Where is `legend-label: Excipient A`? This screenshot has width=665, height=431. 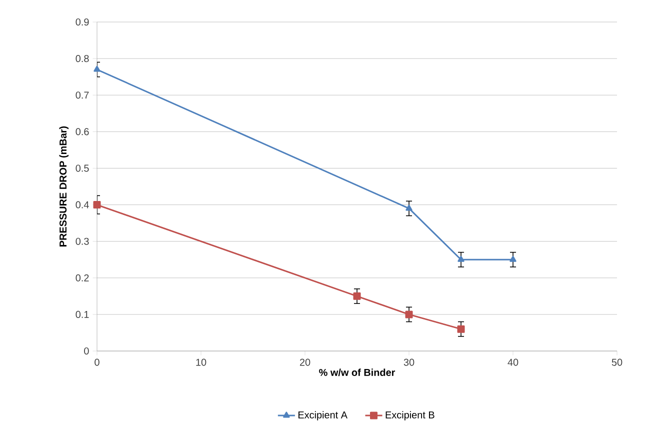 legend-label: Excipient A is located at coordinates (323, 415).